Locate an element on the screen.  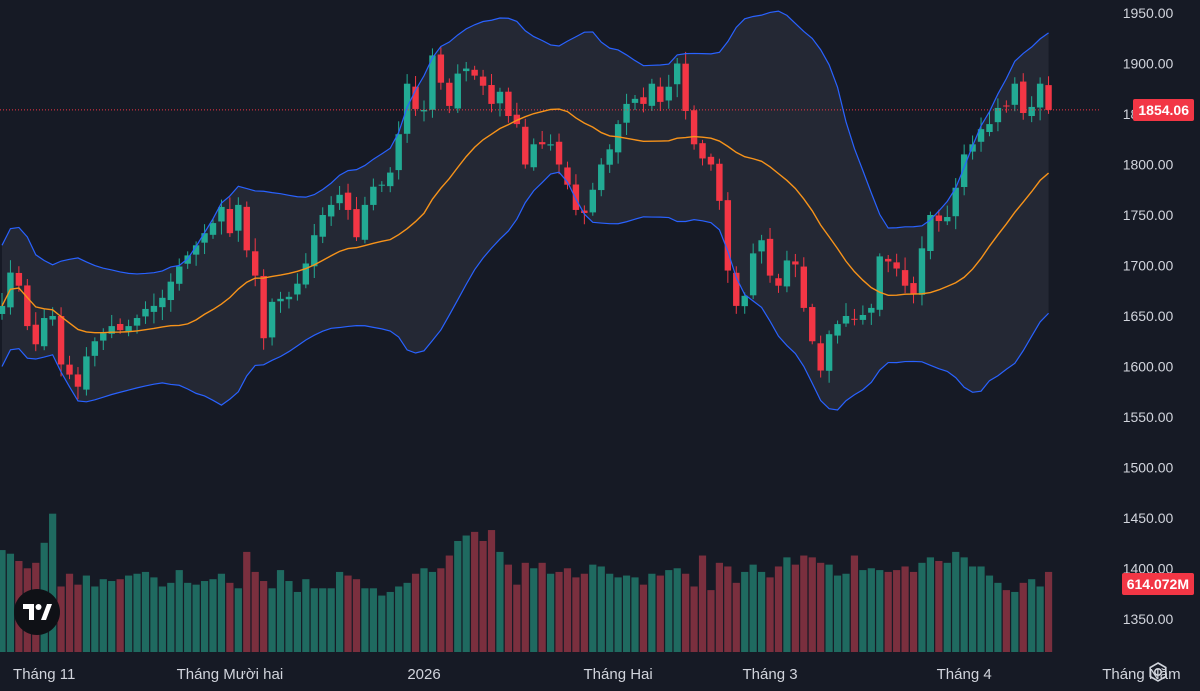
price-tick-label: 1400.00 is located at coordinates (1148, 569).